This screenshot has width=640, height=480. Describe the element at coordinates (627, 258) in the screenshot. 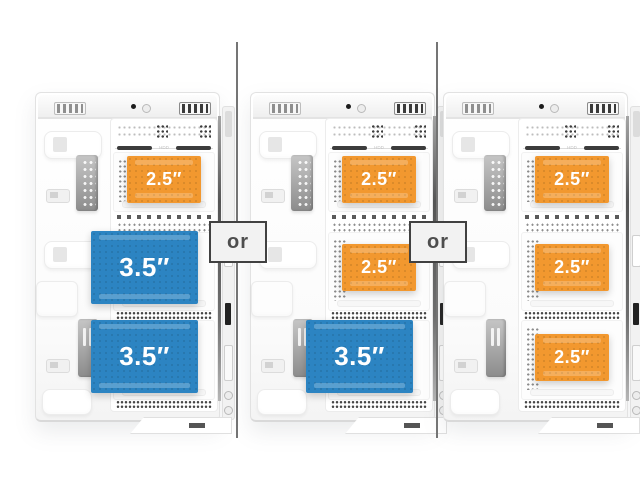

I see `frame-edge` at that location.